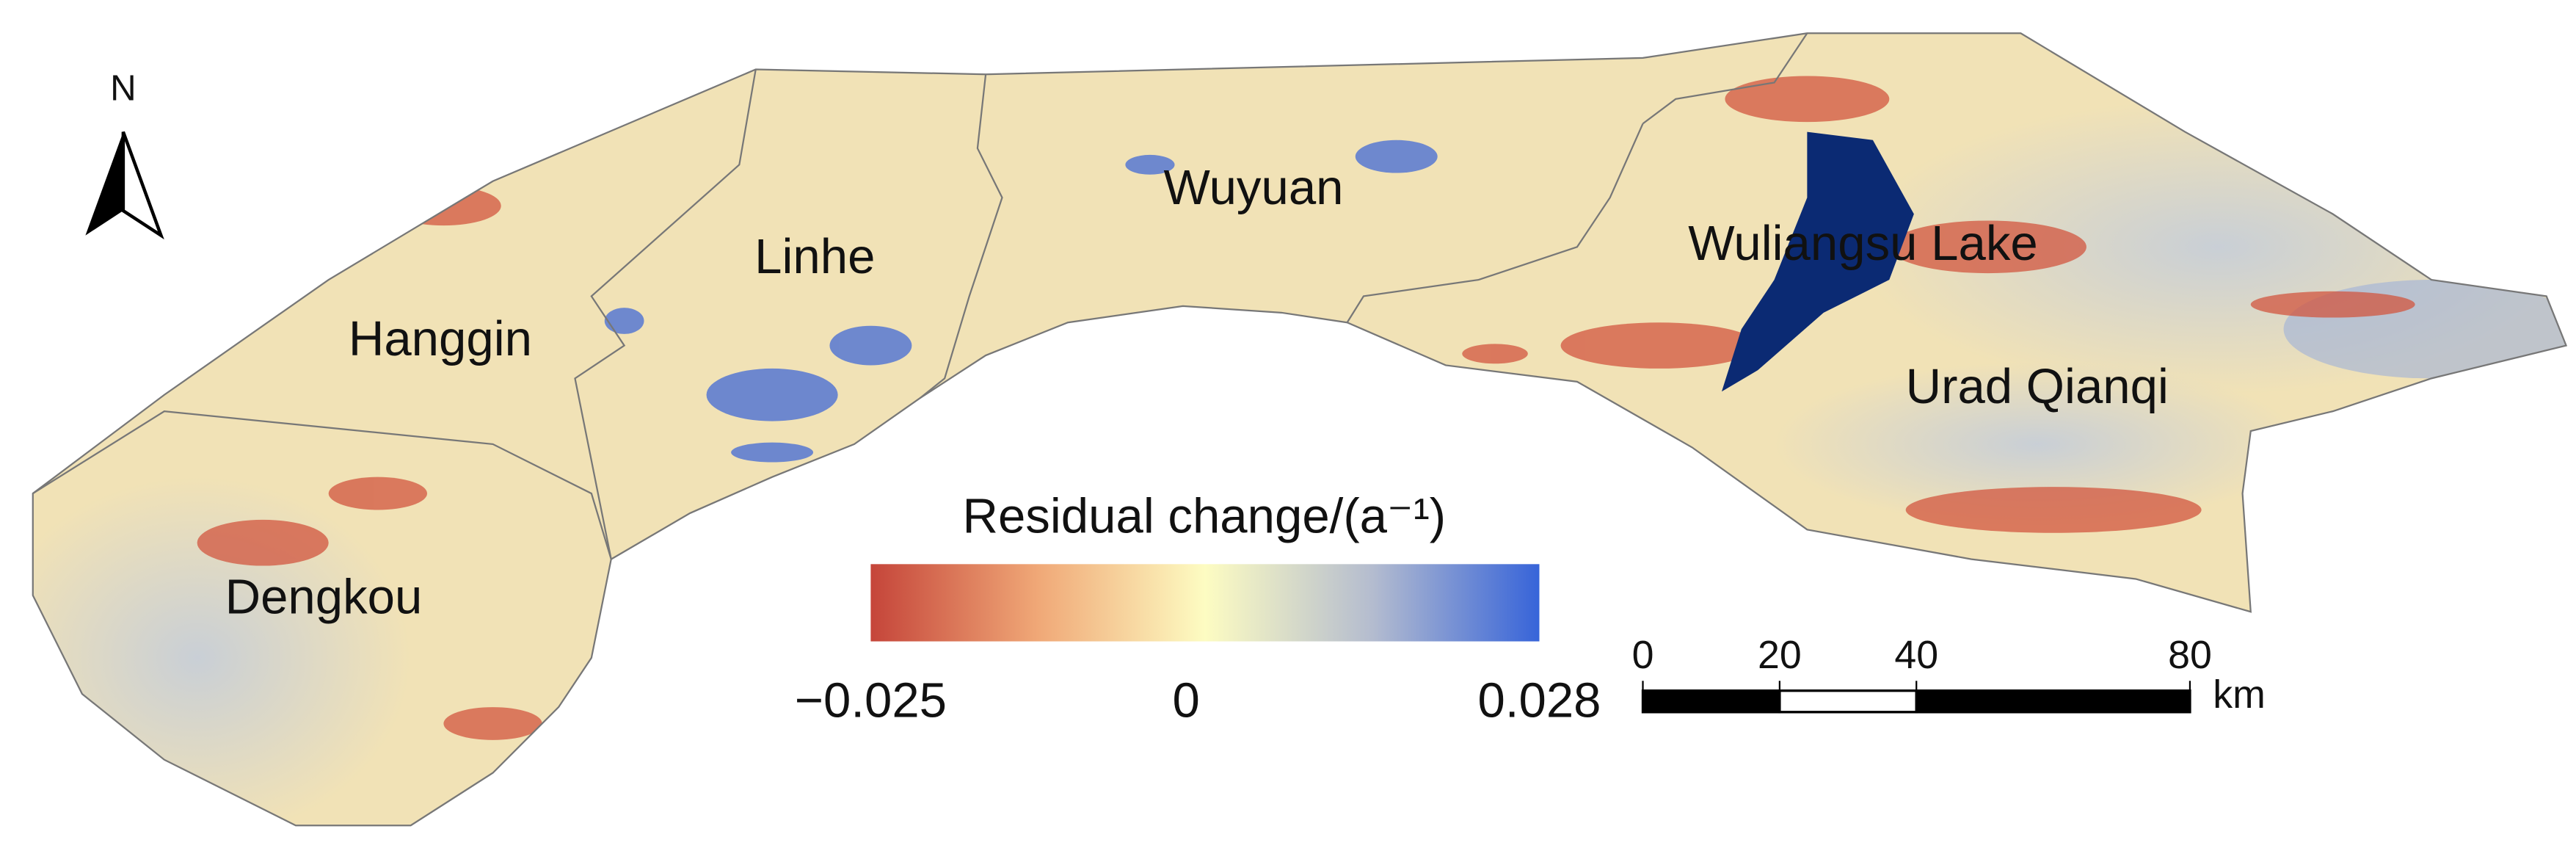 Image resolution: width=2576 pixels, height=862 pixels. What do you see at coordinates (1643, 655) in the screenshot?
I see `scale-bar-label: 0` at bounding box center [1643, 655].